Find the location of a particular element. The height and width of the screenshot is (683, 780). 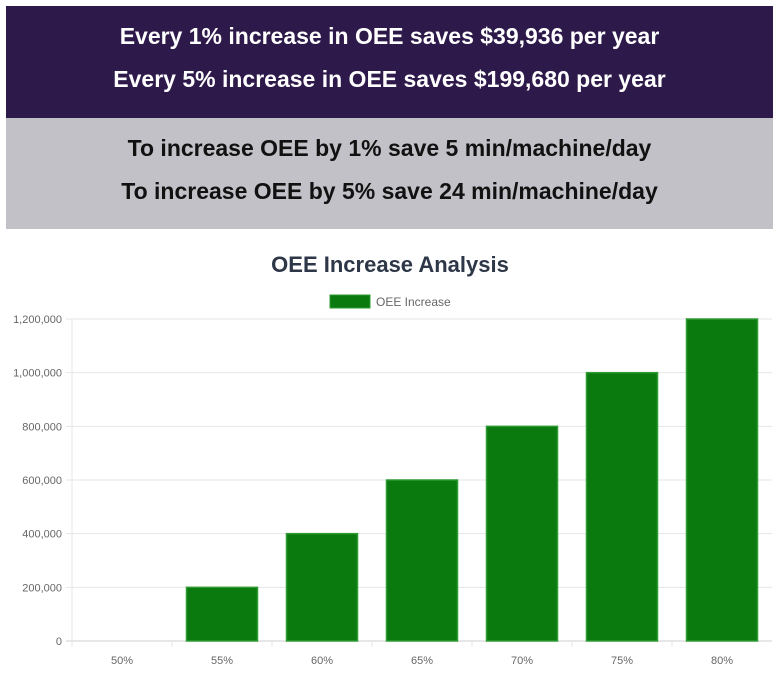

bar-55pct is located at coordinates (222, 614).